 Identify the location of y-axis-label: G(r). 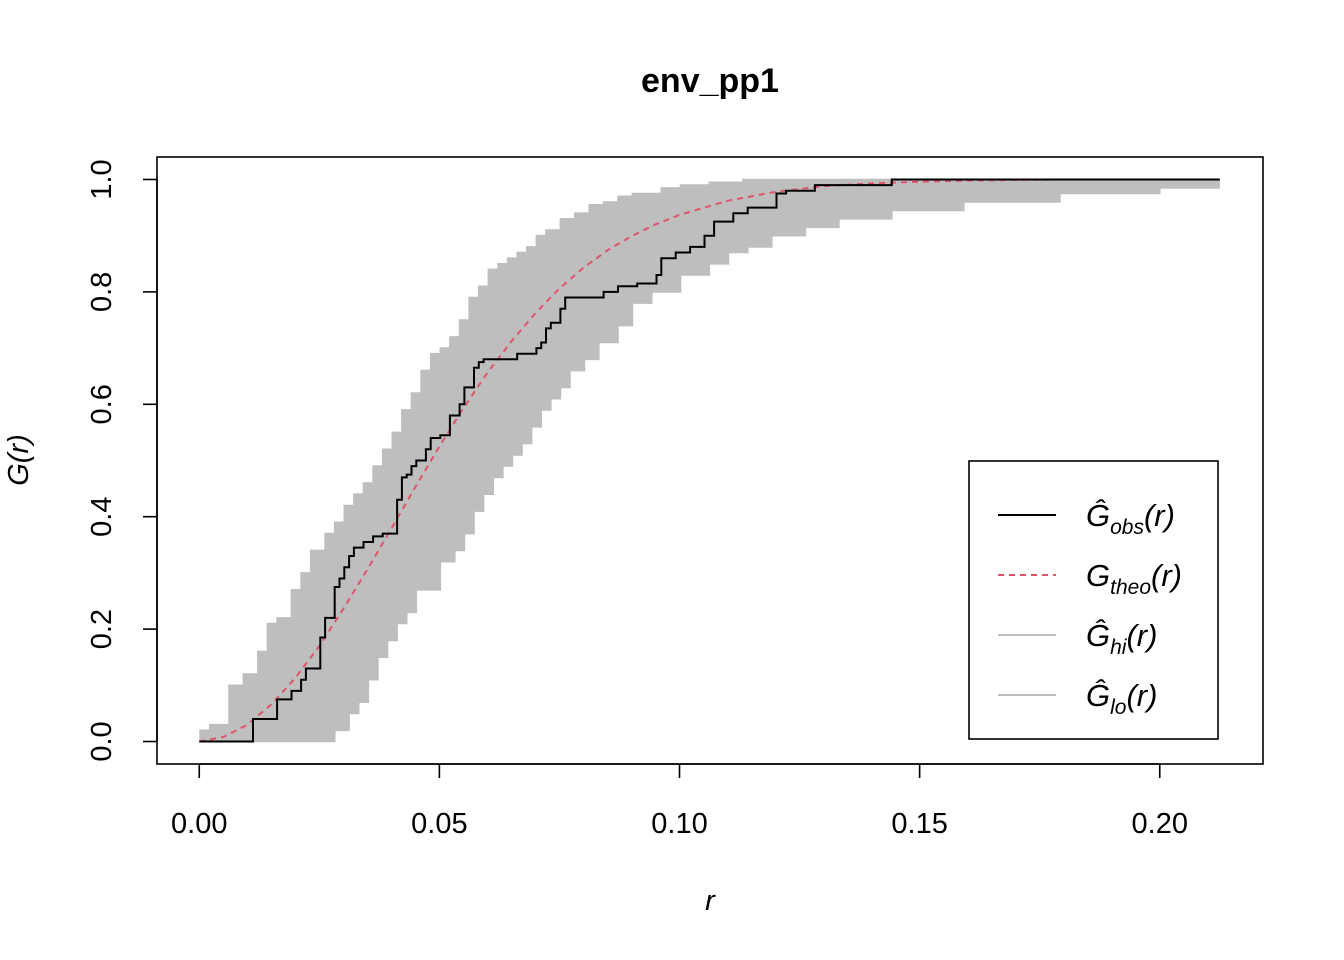
(19, 460).